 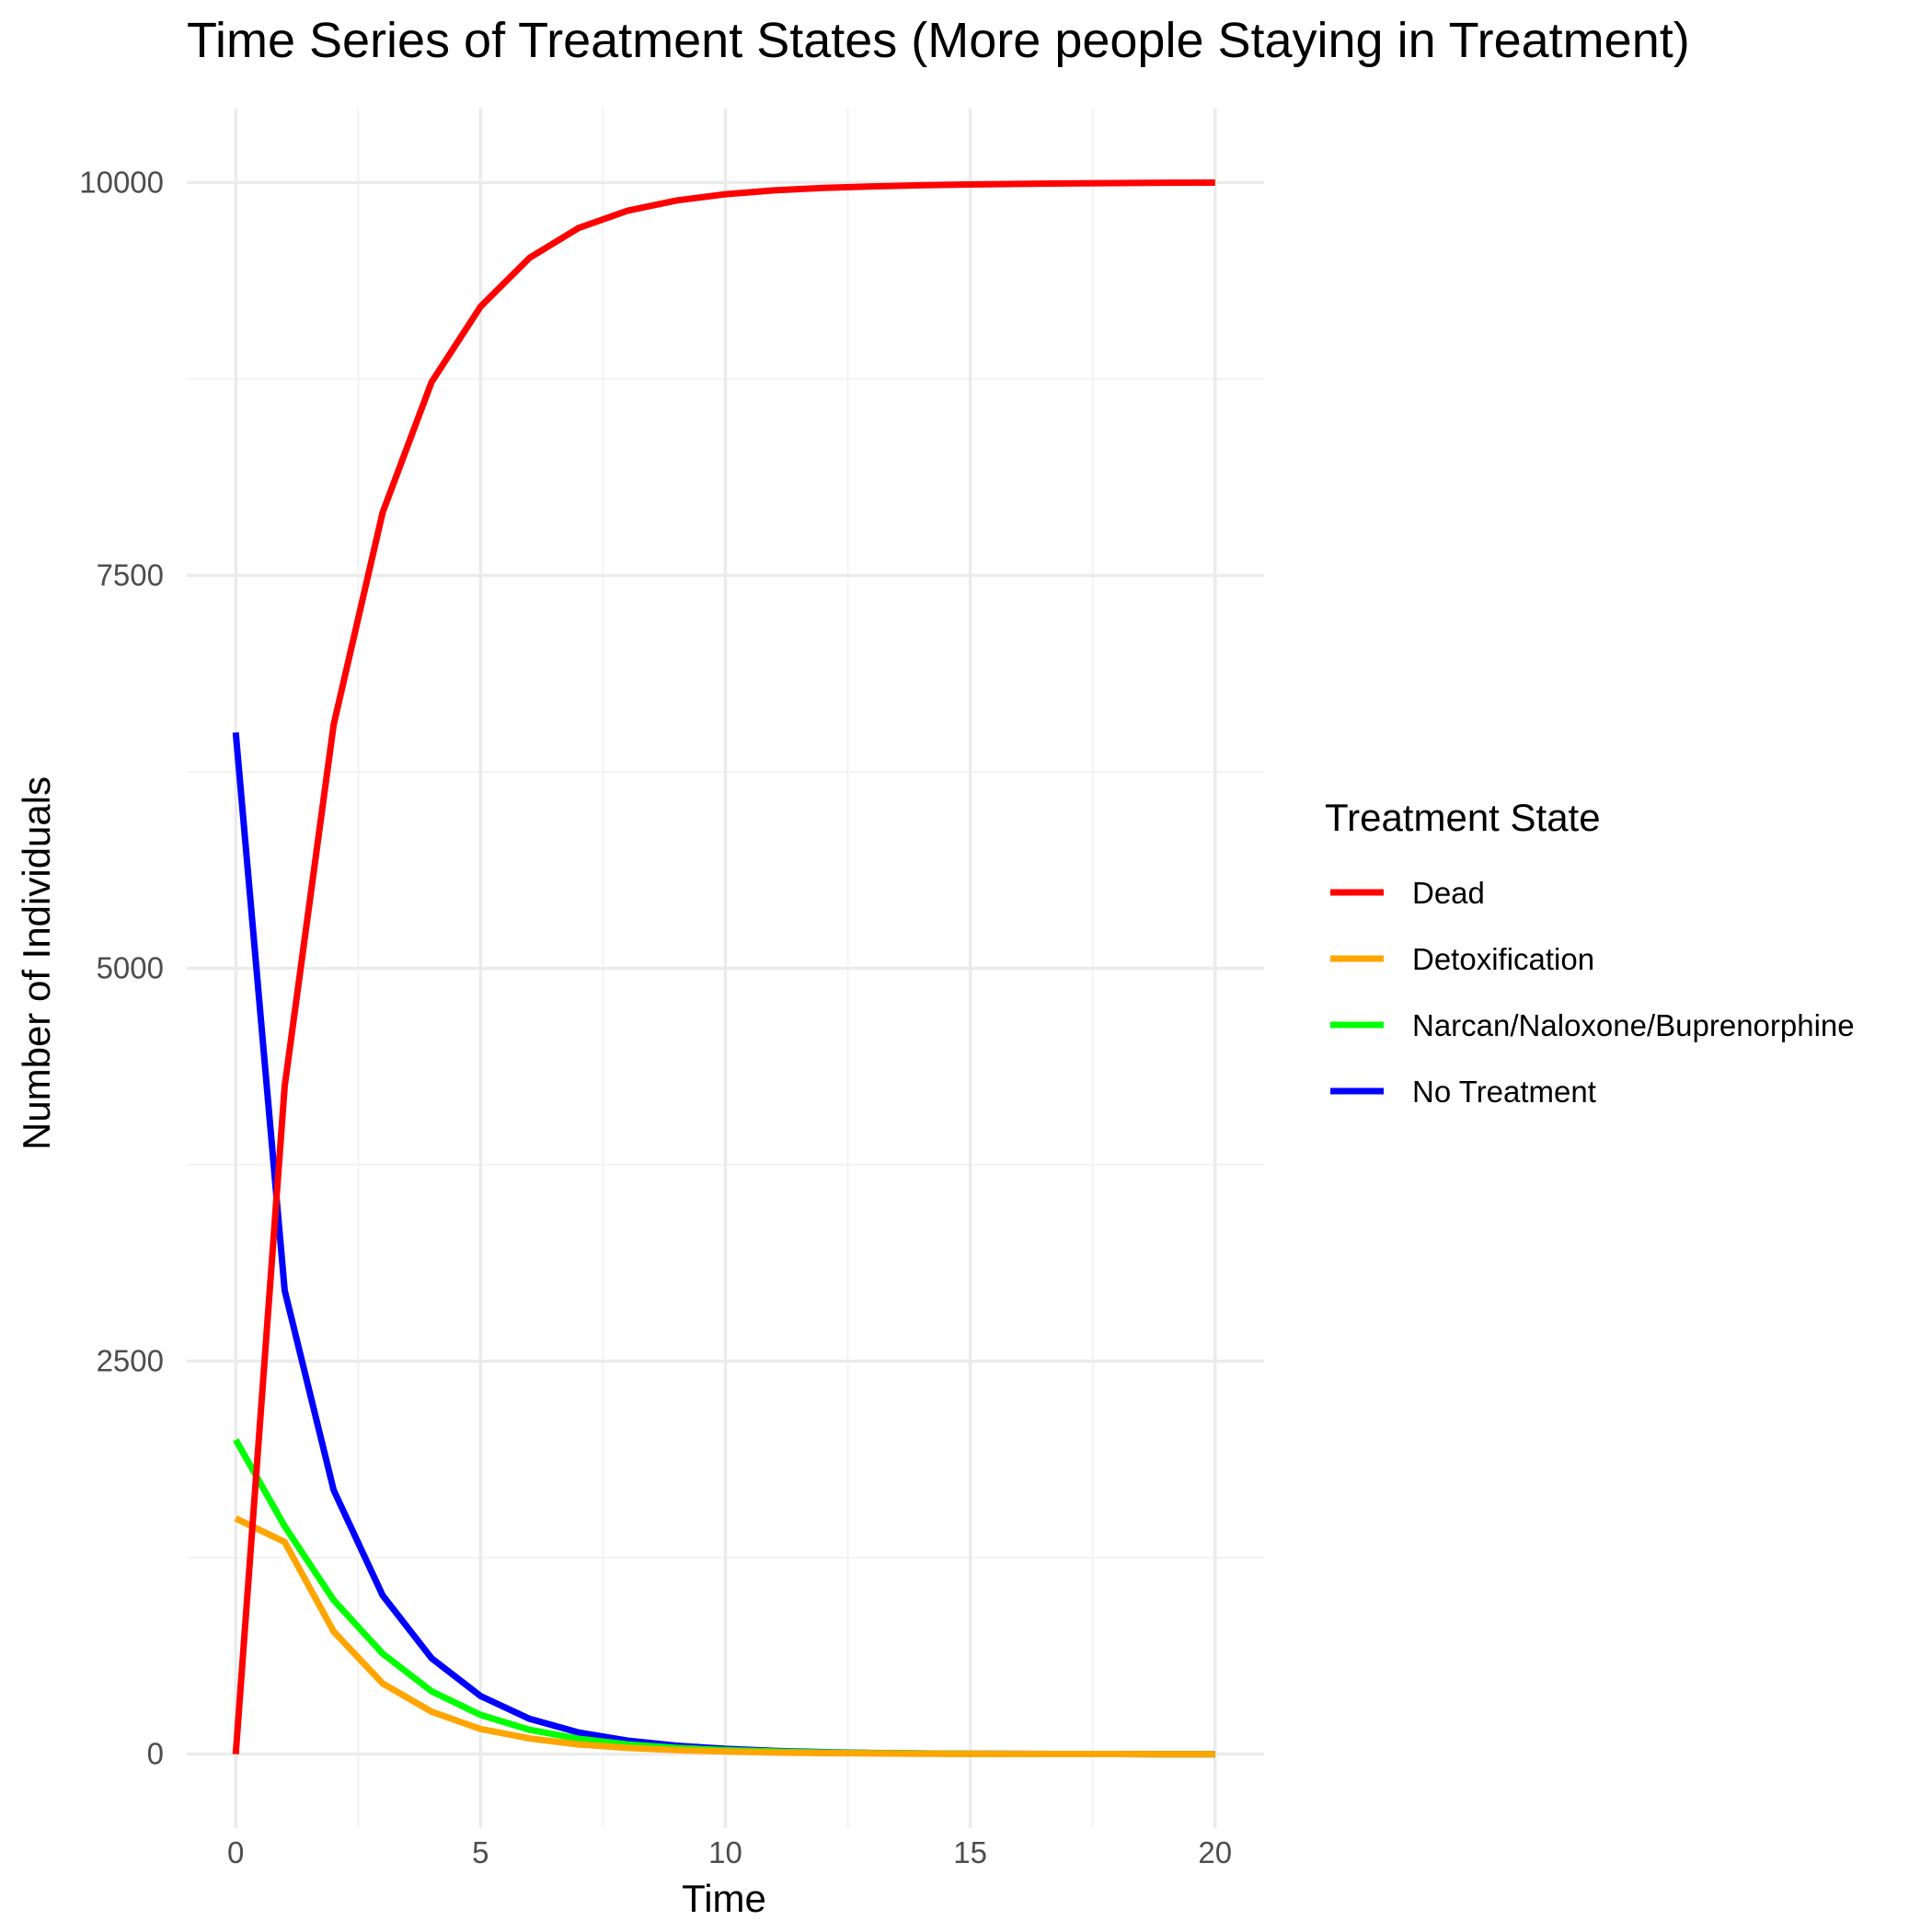 I want to click on legend-item-no-treatment: No Treatment, so click(x=1463, y=1092).